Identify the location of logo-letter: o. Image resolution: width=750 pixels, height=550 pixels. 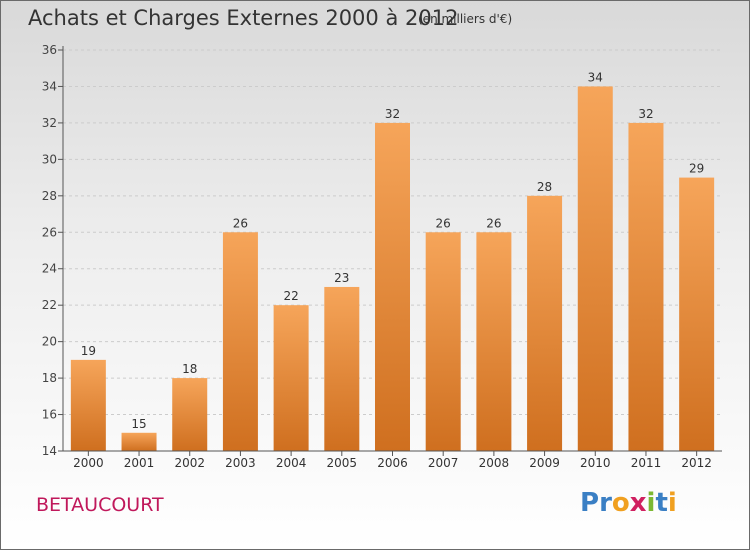
(620, 503).